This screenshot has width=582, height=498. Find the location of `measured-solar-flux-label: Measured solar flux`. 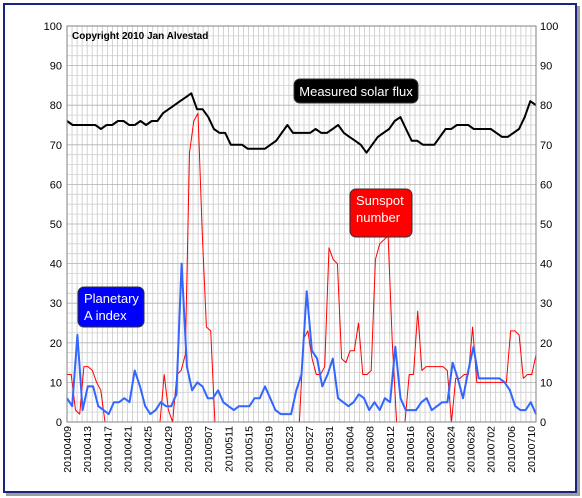

measured-solar-flux-label: Measured solar flux is located at coordinates (356, 91).